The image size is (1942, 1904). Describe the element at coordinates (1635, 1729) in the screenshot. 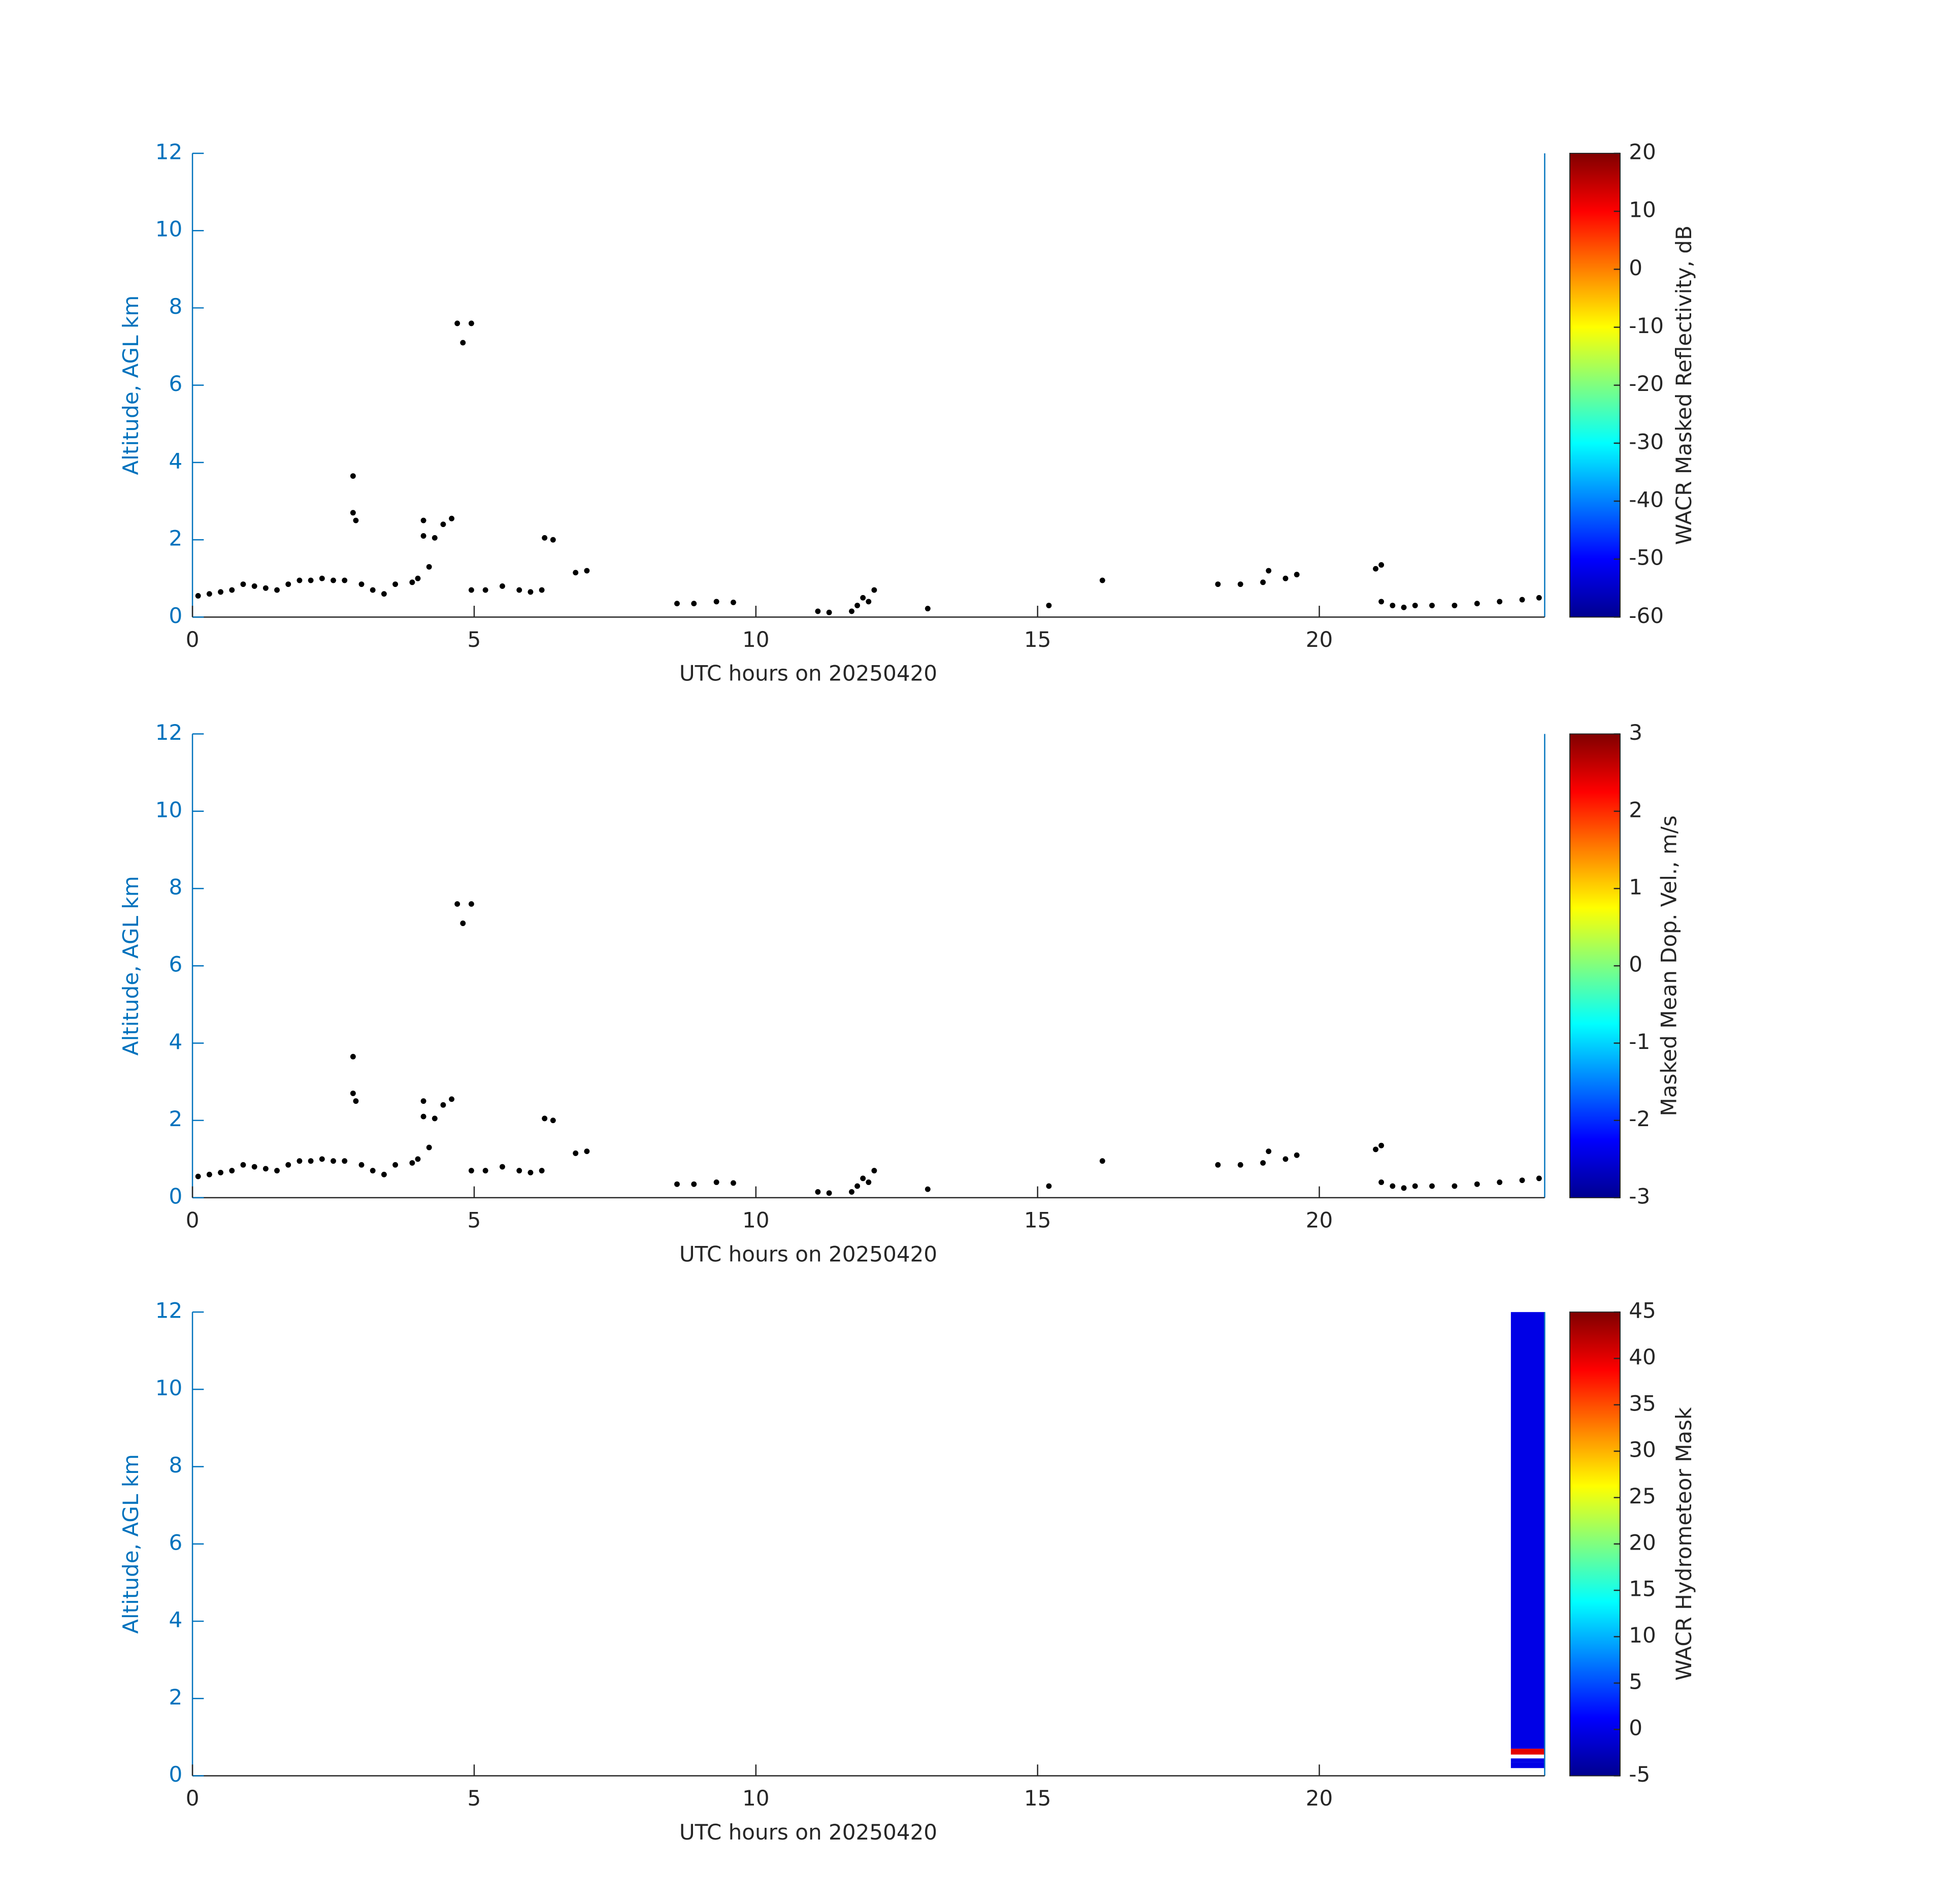

I see `colorbar-tick-label: 0` at that location.